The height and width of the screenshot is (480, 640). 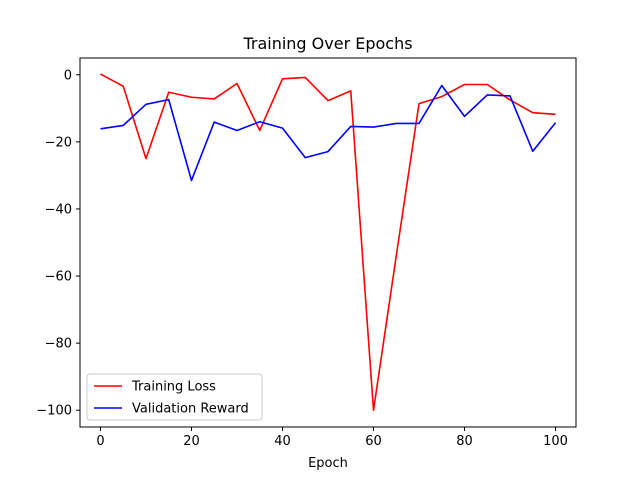 What do you see at coordinates (54, 411) in the screenshot?
I see `y-tick-label: −100` at bounding box center [54, 411].